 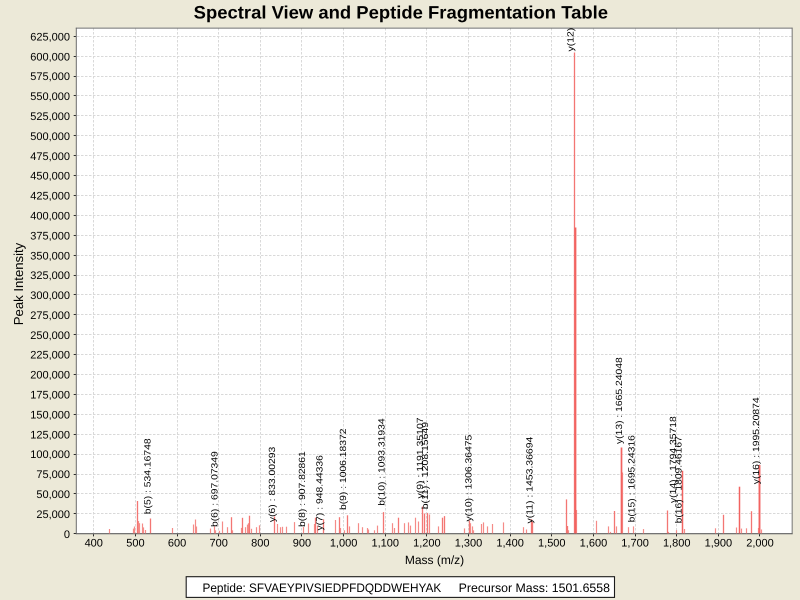 What do you see at coordinates (381, 461) in the screenshot?
I see `svg-text: b(10) : 1093.31934` at bounding box center [381, 461].